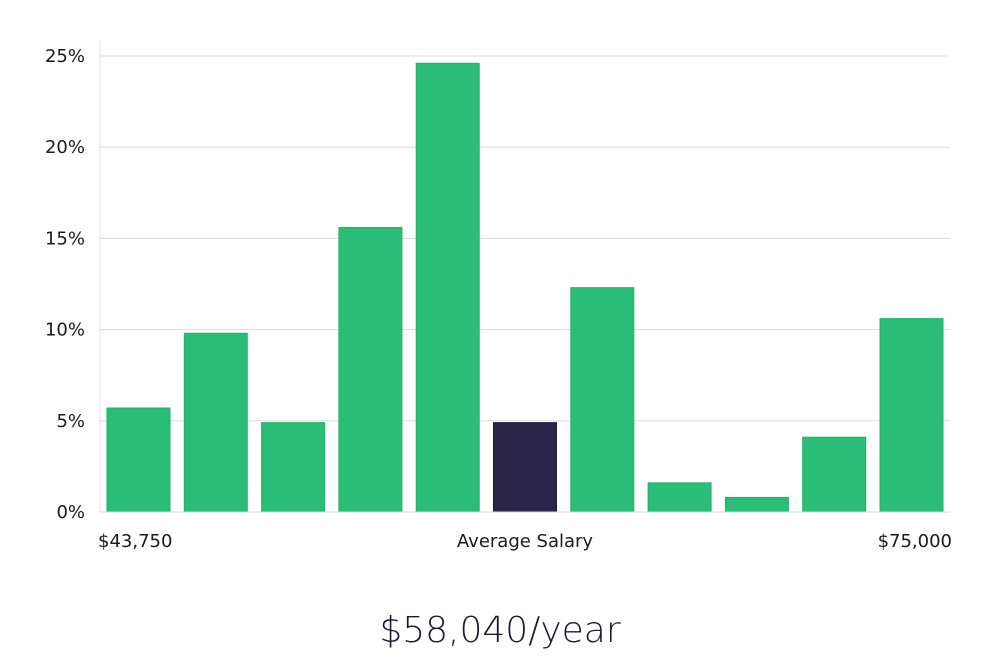  I want to click on x-label-average-salary: Average Salary, so click(525, 541).